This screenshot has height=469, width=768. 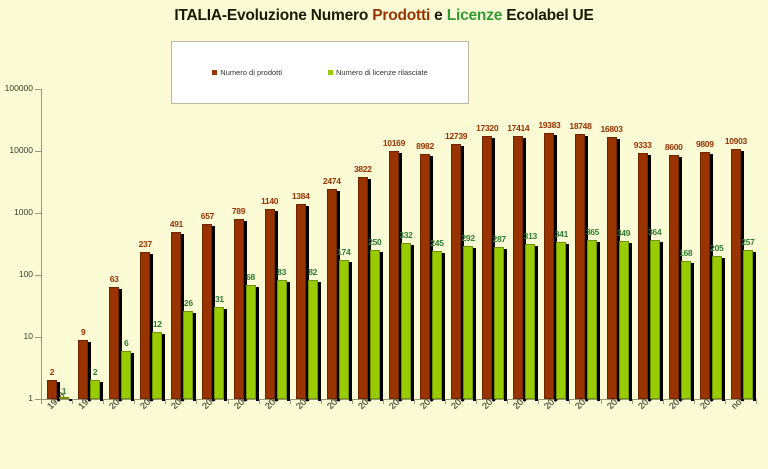 I want to click on bar-value-licenses: 349, so click(x=623, y=233).